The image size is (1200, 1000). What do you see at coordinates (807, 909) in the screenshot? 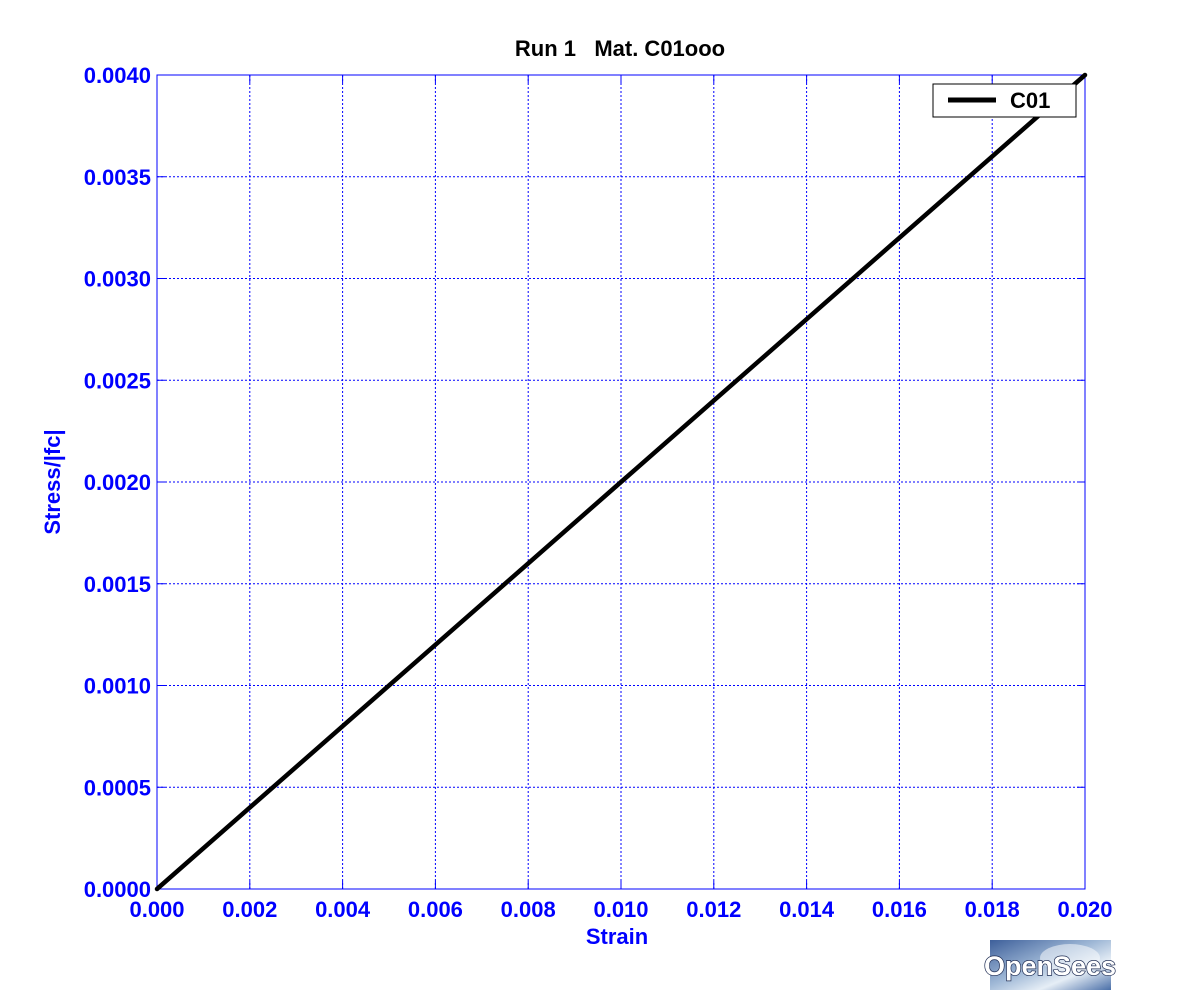
I see `x-tick-label: 0.014` at bounding box center [807, 909].